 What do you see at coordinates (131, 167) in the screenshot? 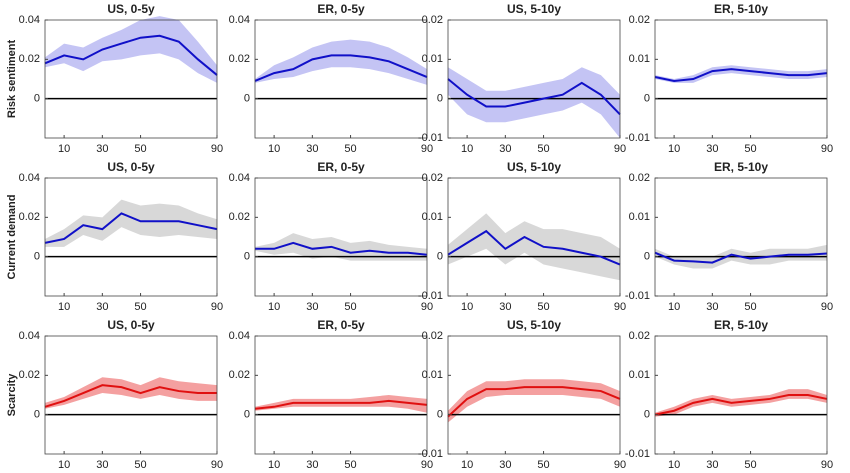
I see `panel-title: US, 0-5y` at bounding box center [131, 167].